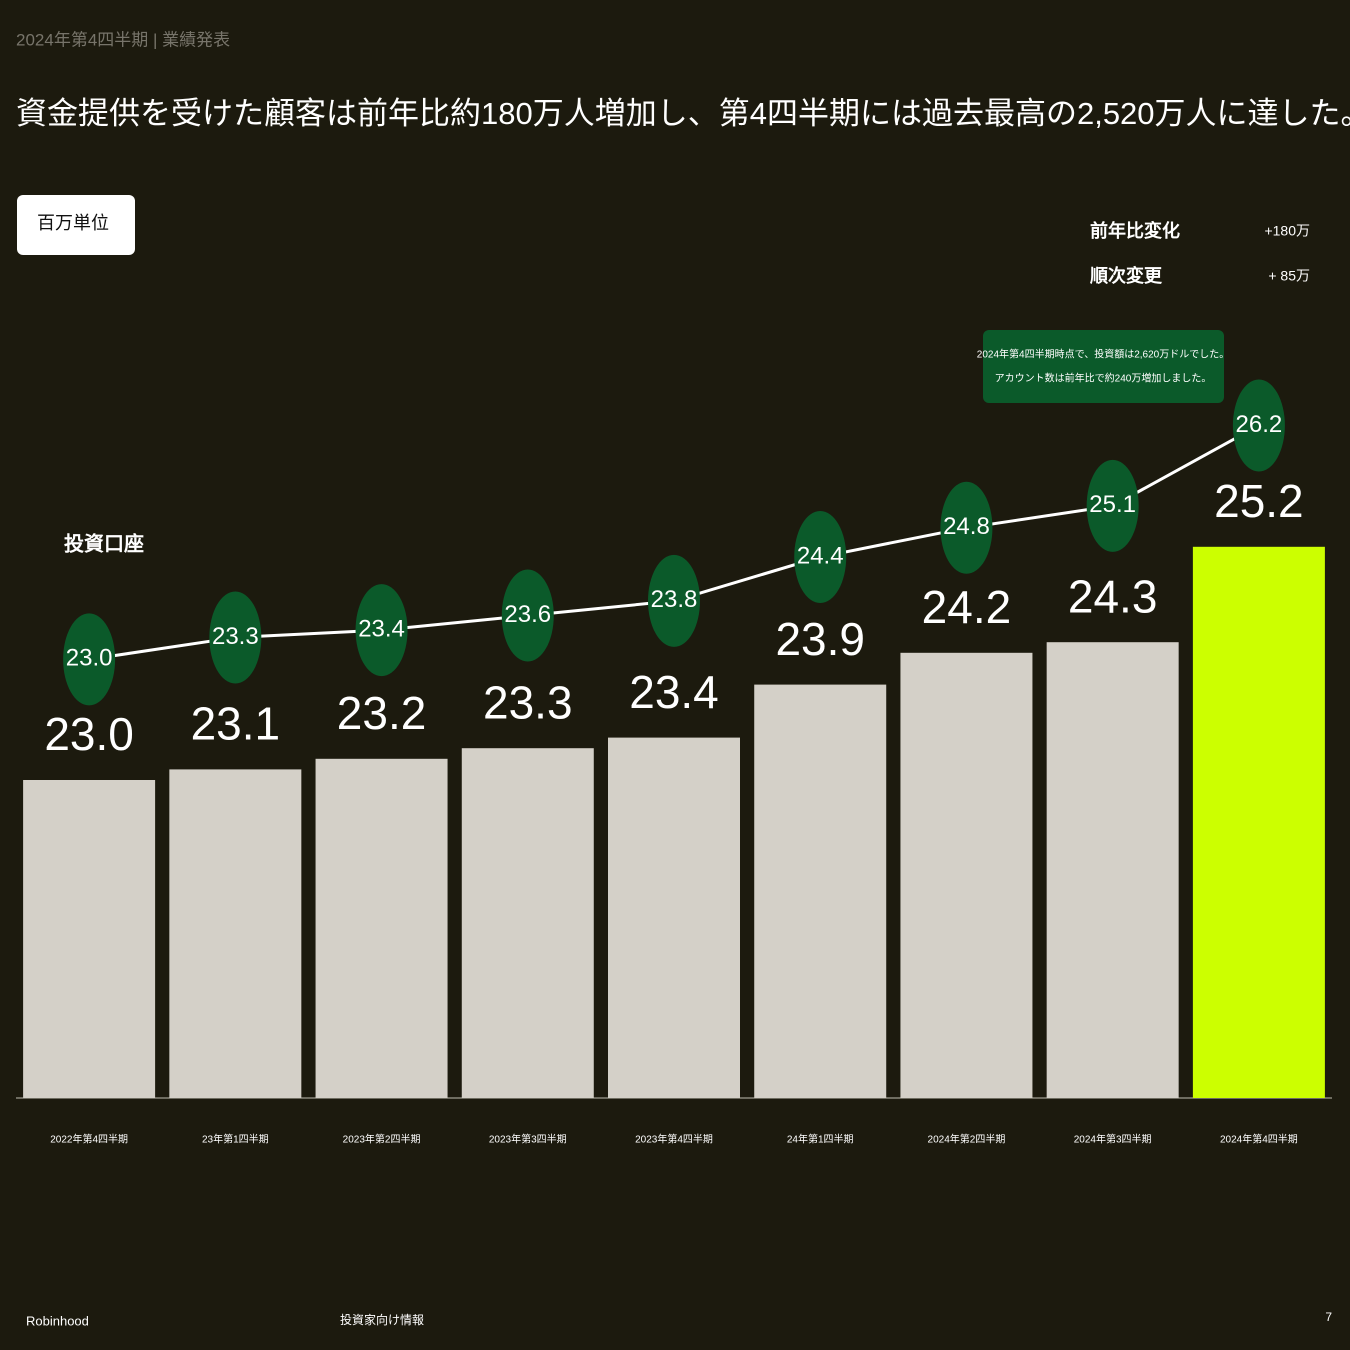 The width and height of the screenshot is (1350, 1350). I want to click on annotation: 2024年第4四半期時点で、投資額は2,620万ドルでした。, so click(1103, 354).